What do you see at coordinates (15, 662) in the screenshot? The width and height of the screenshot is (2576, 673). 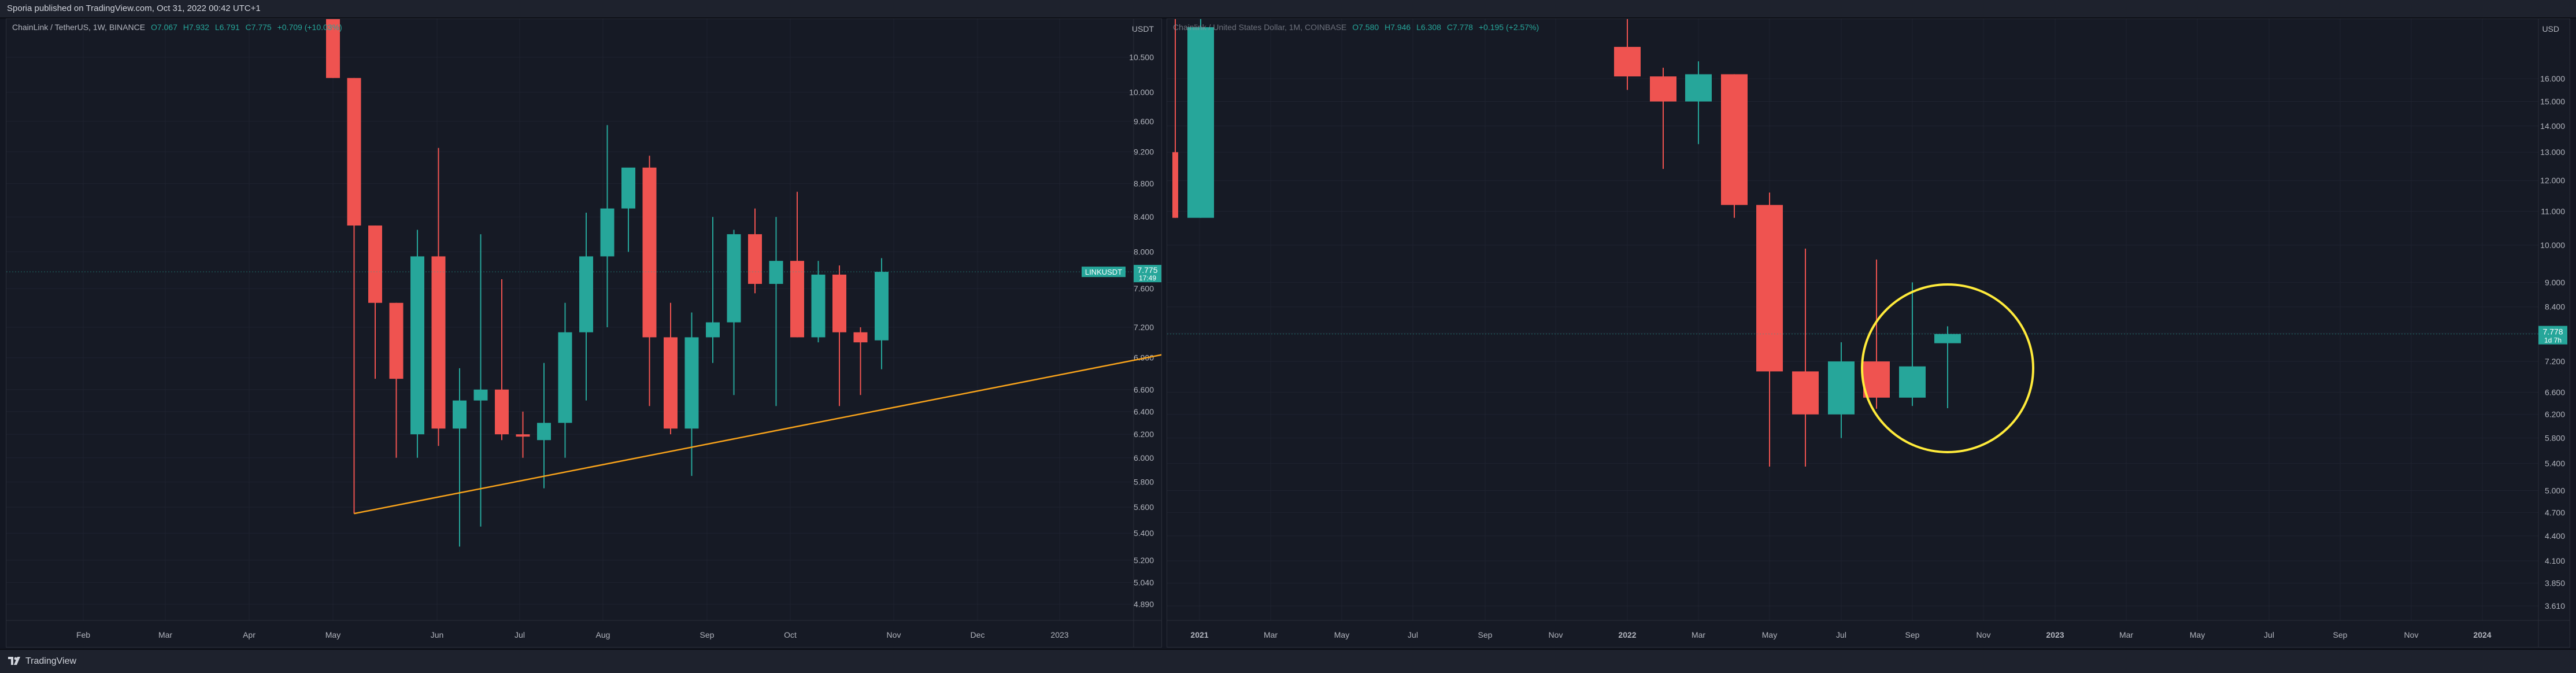 I see `tradingview-logo-icon` at bounding box center [15, 662].